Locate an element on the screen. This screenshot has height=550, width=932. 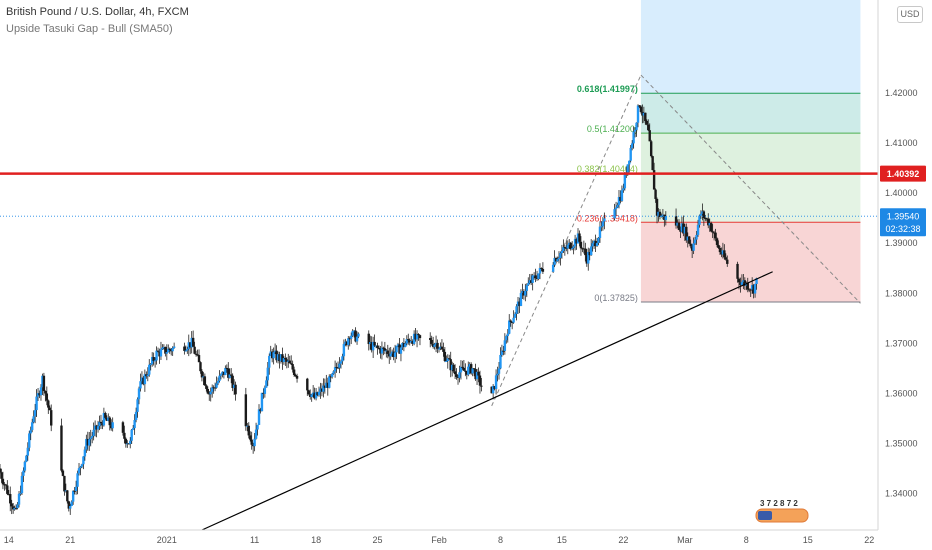
currency-button: USD is located at coordinates (910, 14).